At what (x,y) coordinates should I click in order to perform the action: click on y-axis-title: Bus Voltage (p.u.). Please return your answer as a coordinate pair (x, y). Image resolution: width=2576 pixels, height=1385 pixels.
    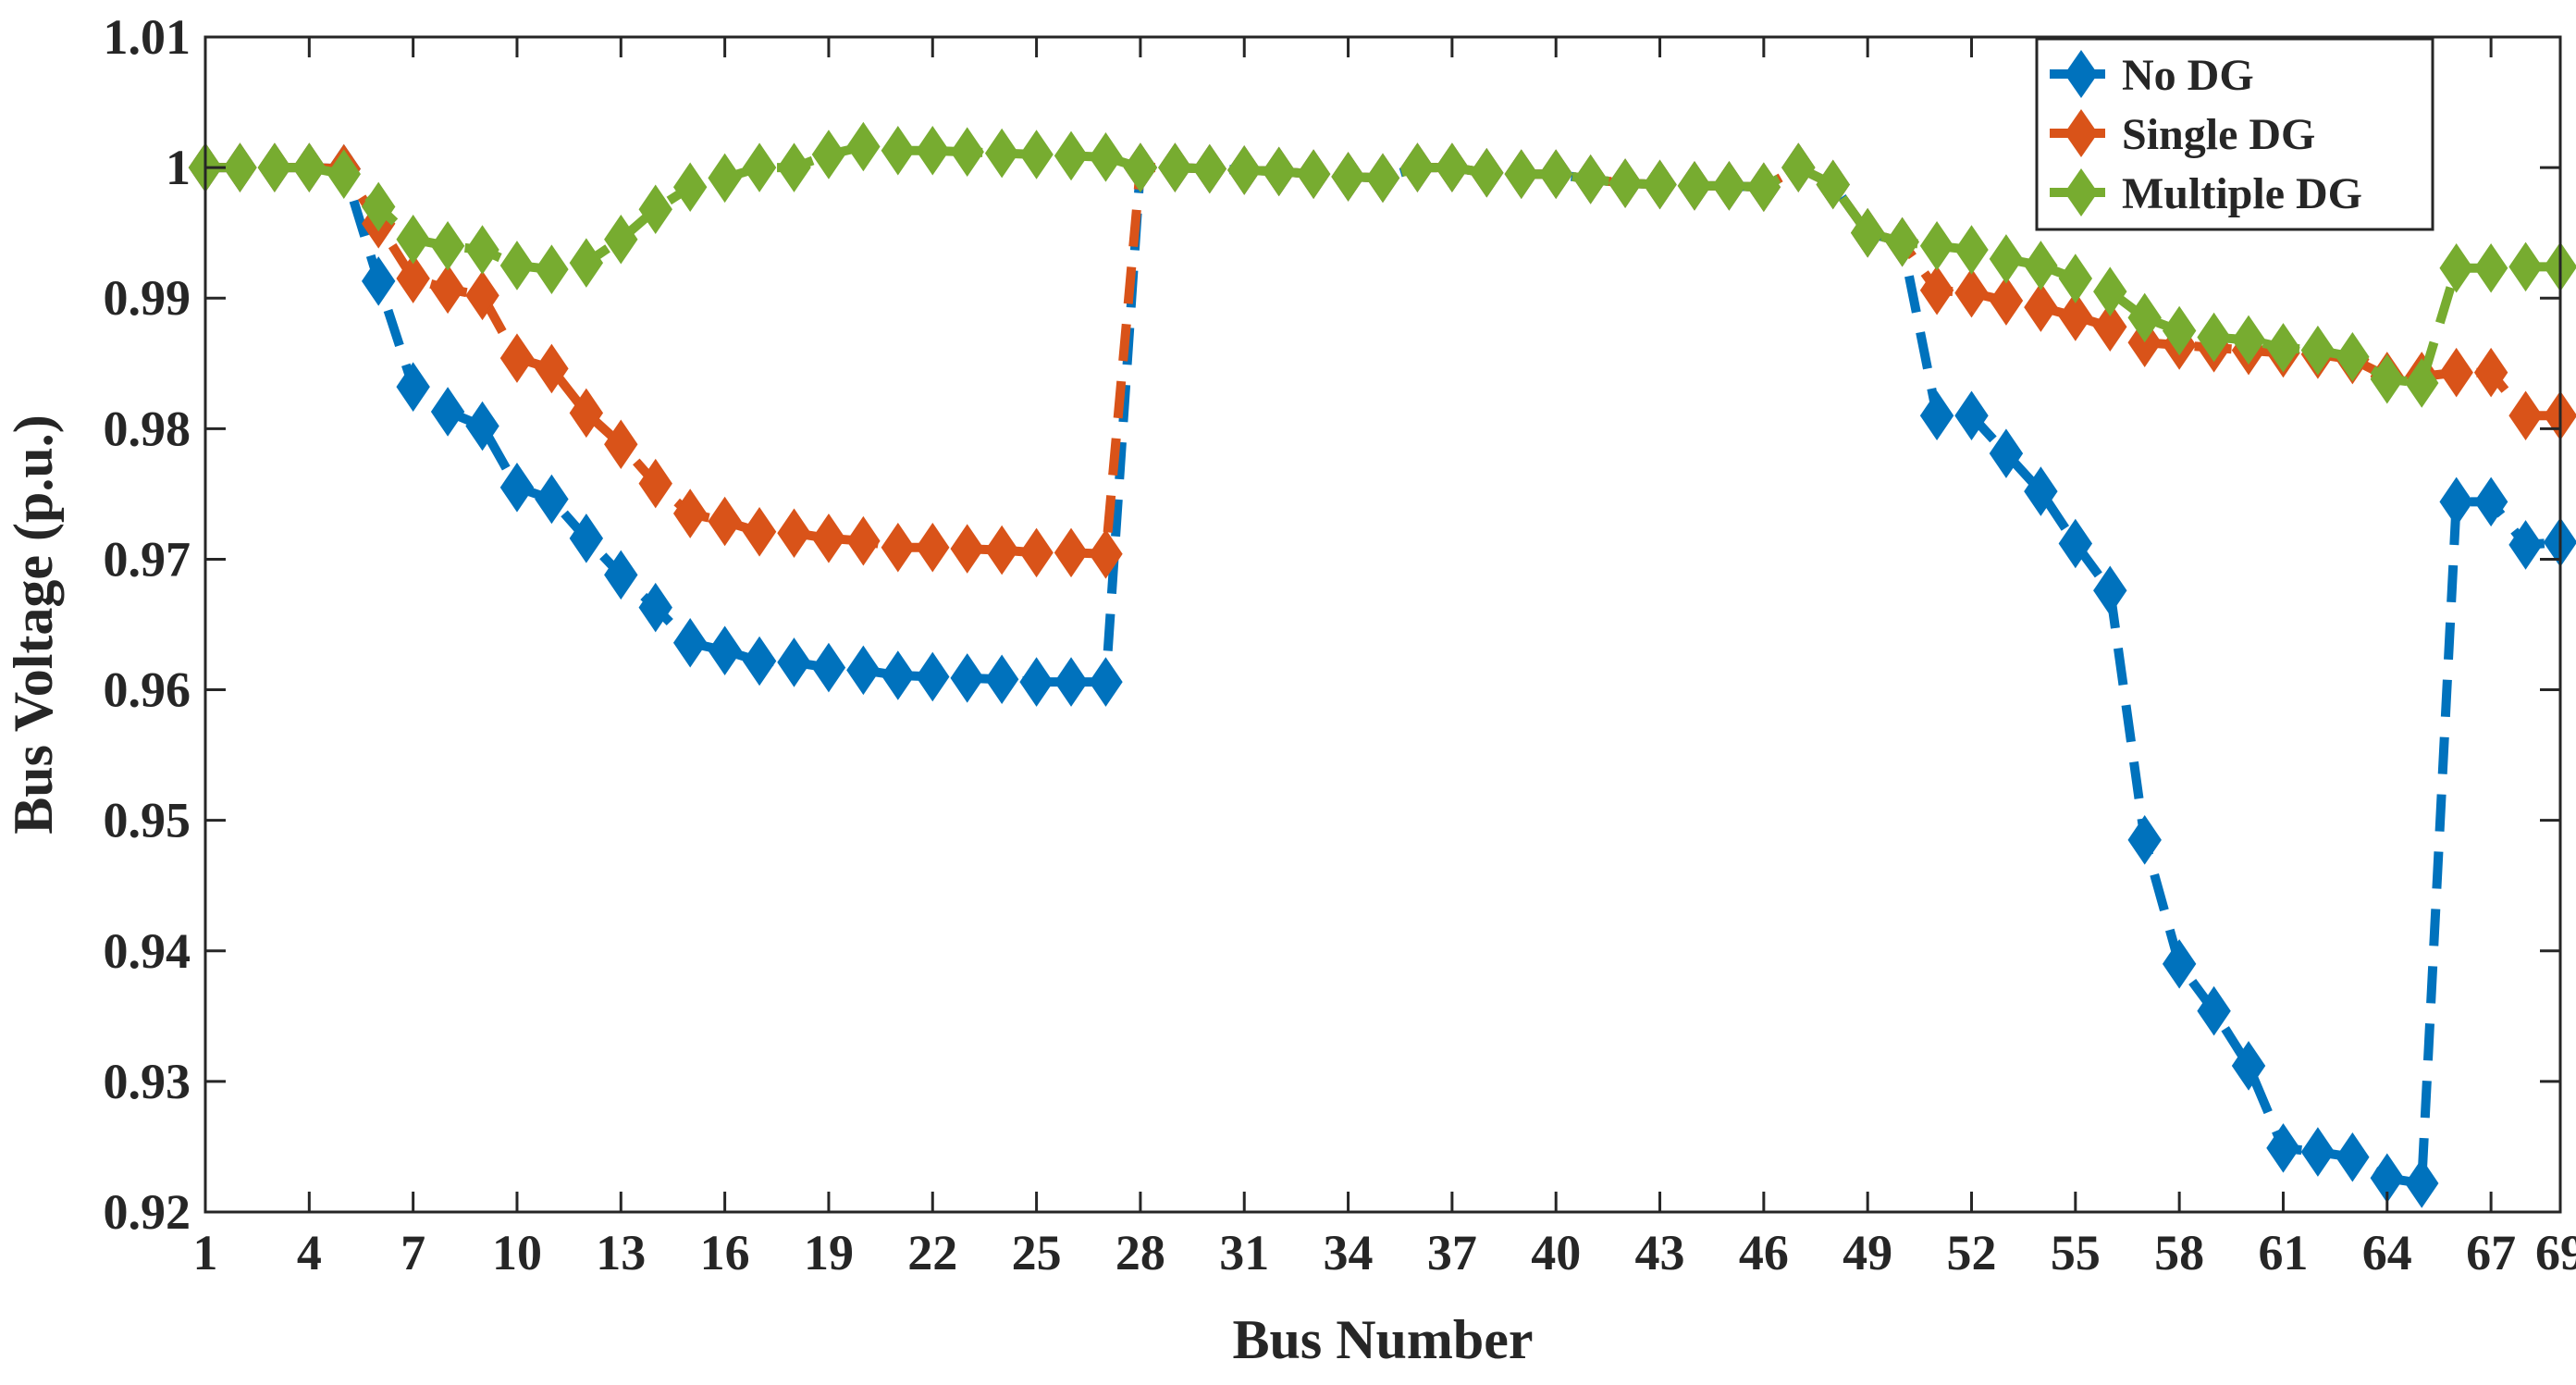
    Looking at the image, I should click on (33, 624).